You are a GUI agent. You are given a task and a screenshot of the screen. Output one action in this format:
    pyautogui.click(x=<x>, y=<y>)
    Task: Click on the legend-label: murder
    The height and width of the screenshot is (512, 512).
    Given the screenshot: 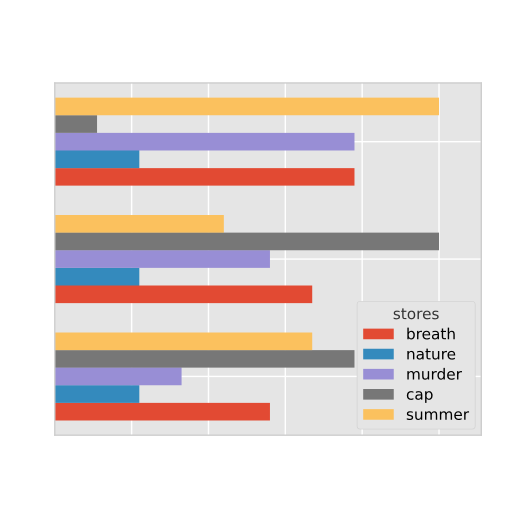 What is the action you would take?
    pyautogui.click(x=434, y=374)
    